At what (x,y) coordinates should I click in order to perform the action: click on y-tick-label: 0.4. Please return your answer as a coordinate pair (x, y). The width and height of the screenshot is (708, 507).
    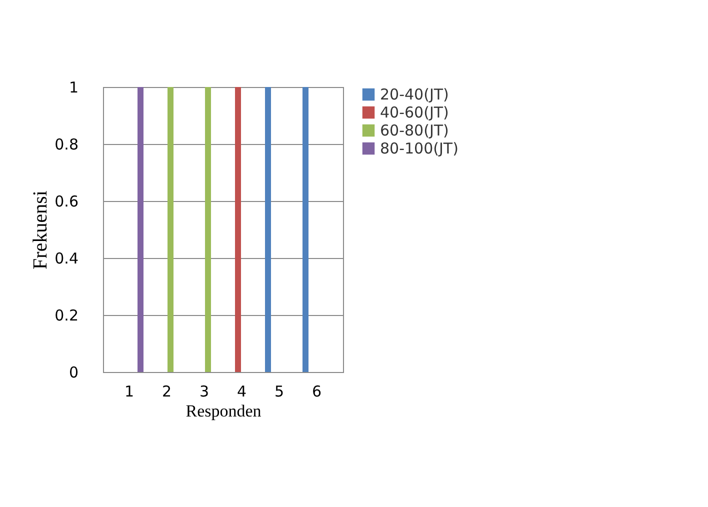
    Looking at the image, I should click on (66, 259).